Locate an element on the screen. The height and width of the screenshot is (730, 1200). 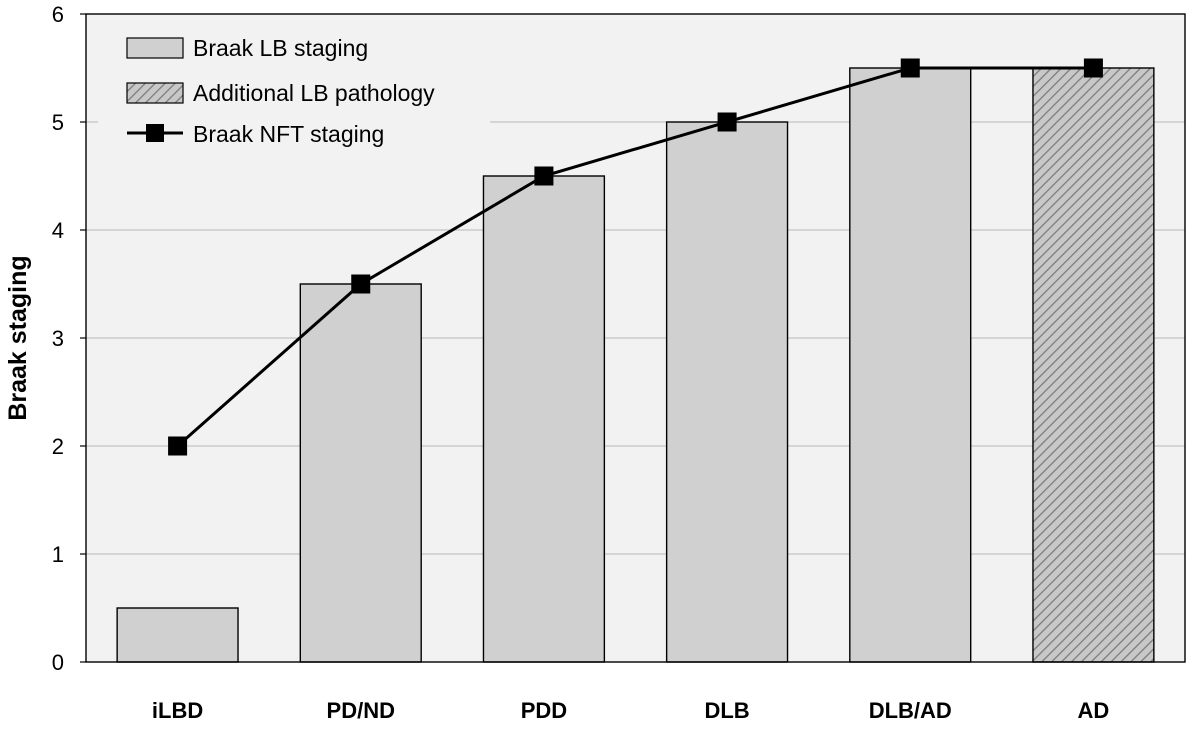
x-tick-label-dlb: DLB is located at coordinates (726, 710).